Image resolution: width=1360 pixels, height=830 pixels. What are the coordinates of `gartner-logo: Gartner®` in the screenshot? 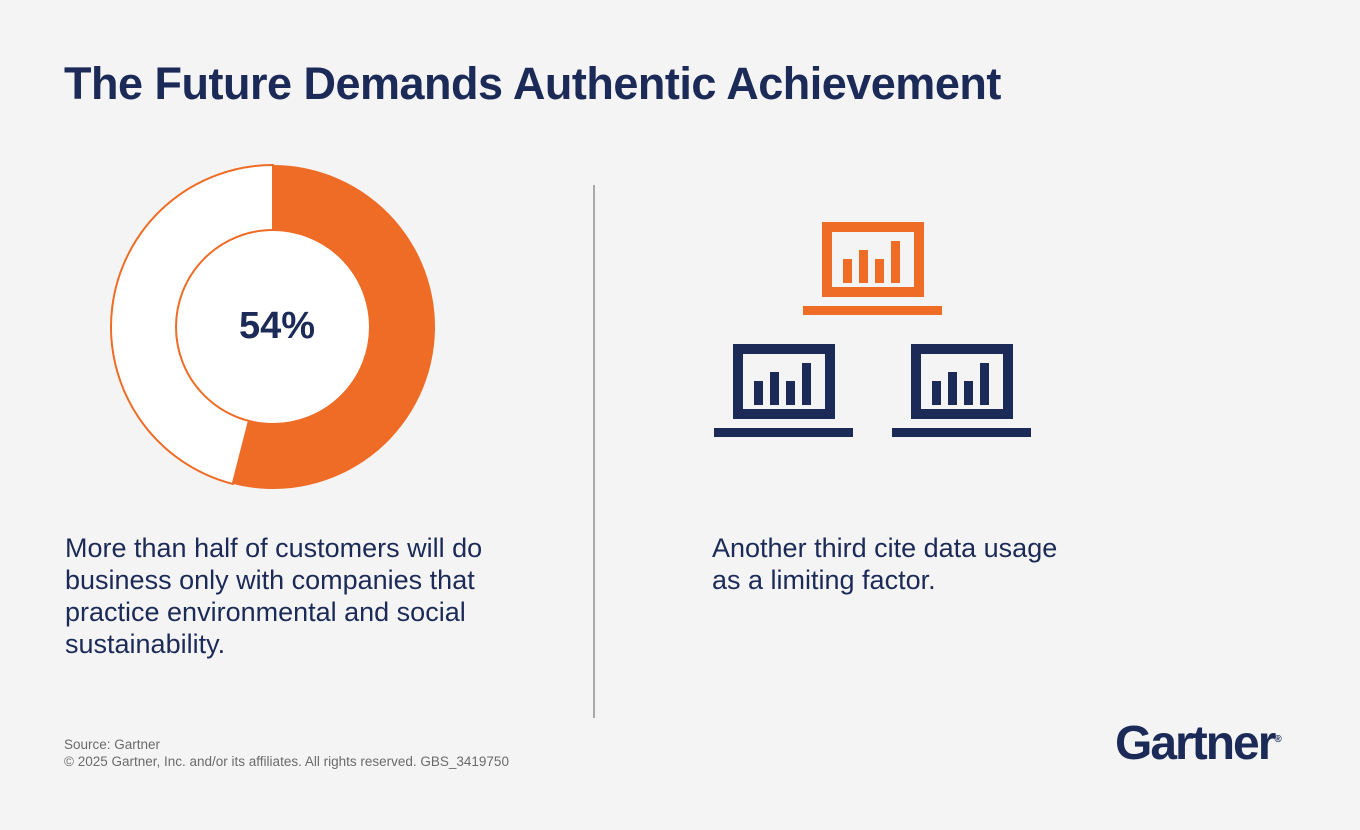 It's located at (1198, 743).